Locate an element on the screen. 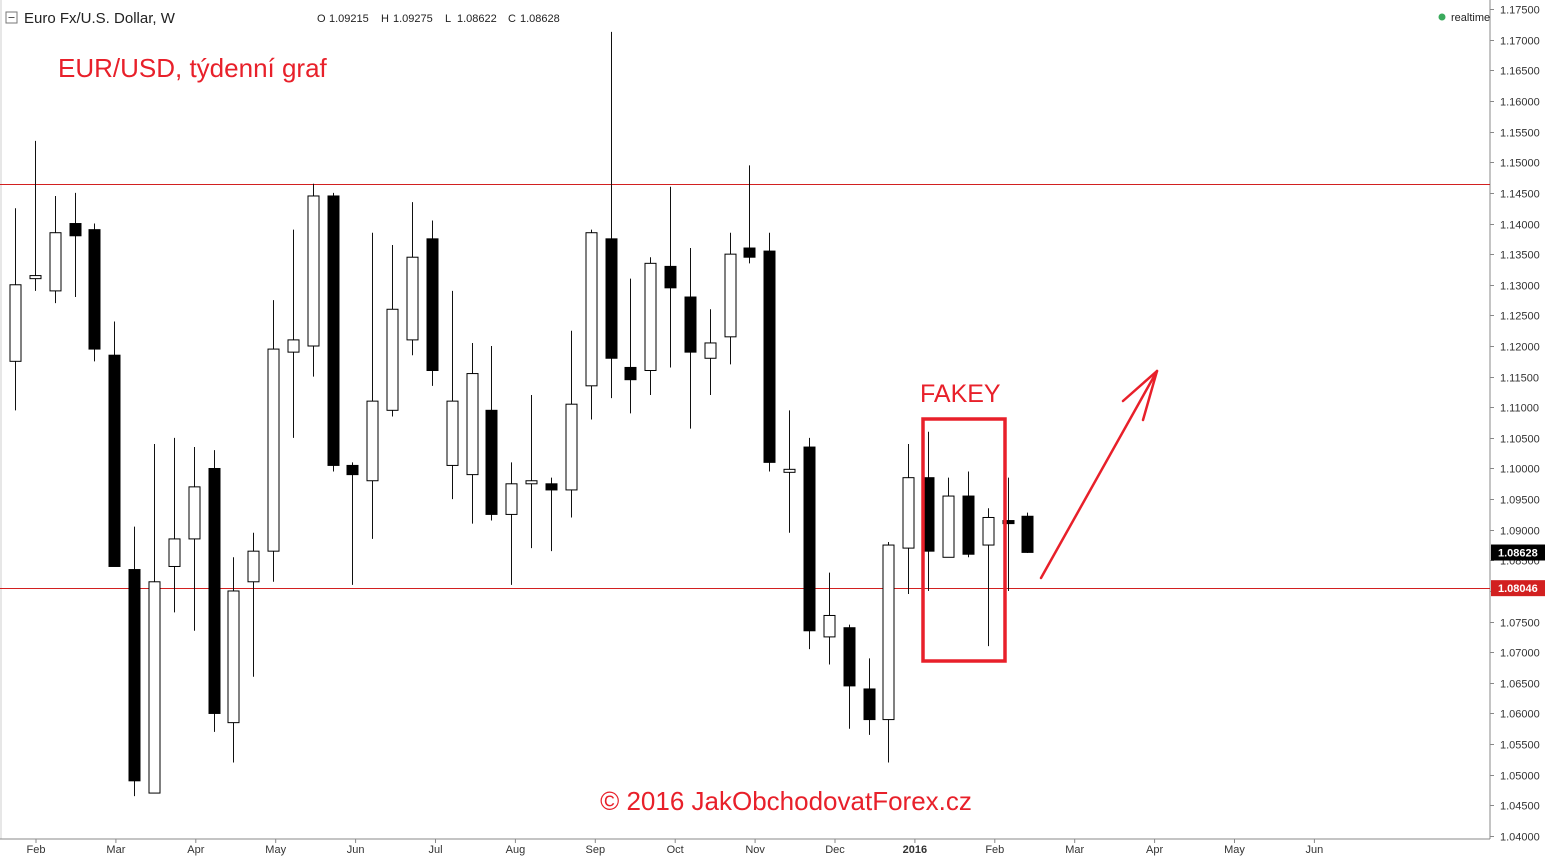  price-tick-label: 1.14500 is located at coordinates (1520, 195).